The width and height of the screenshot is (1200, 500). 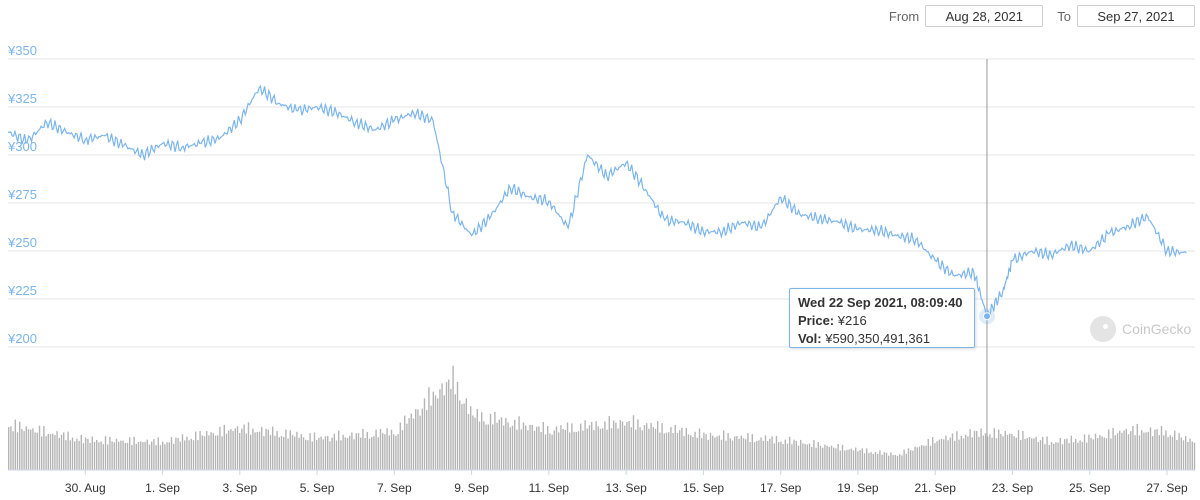 I want to click on x-tick-label: 27. Sep, so click(x=1167, y=488).